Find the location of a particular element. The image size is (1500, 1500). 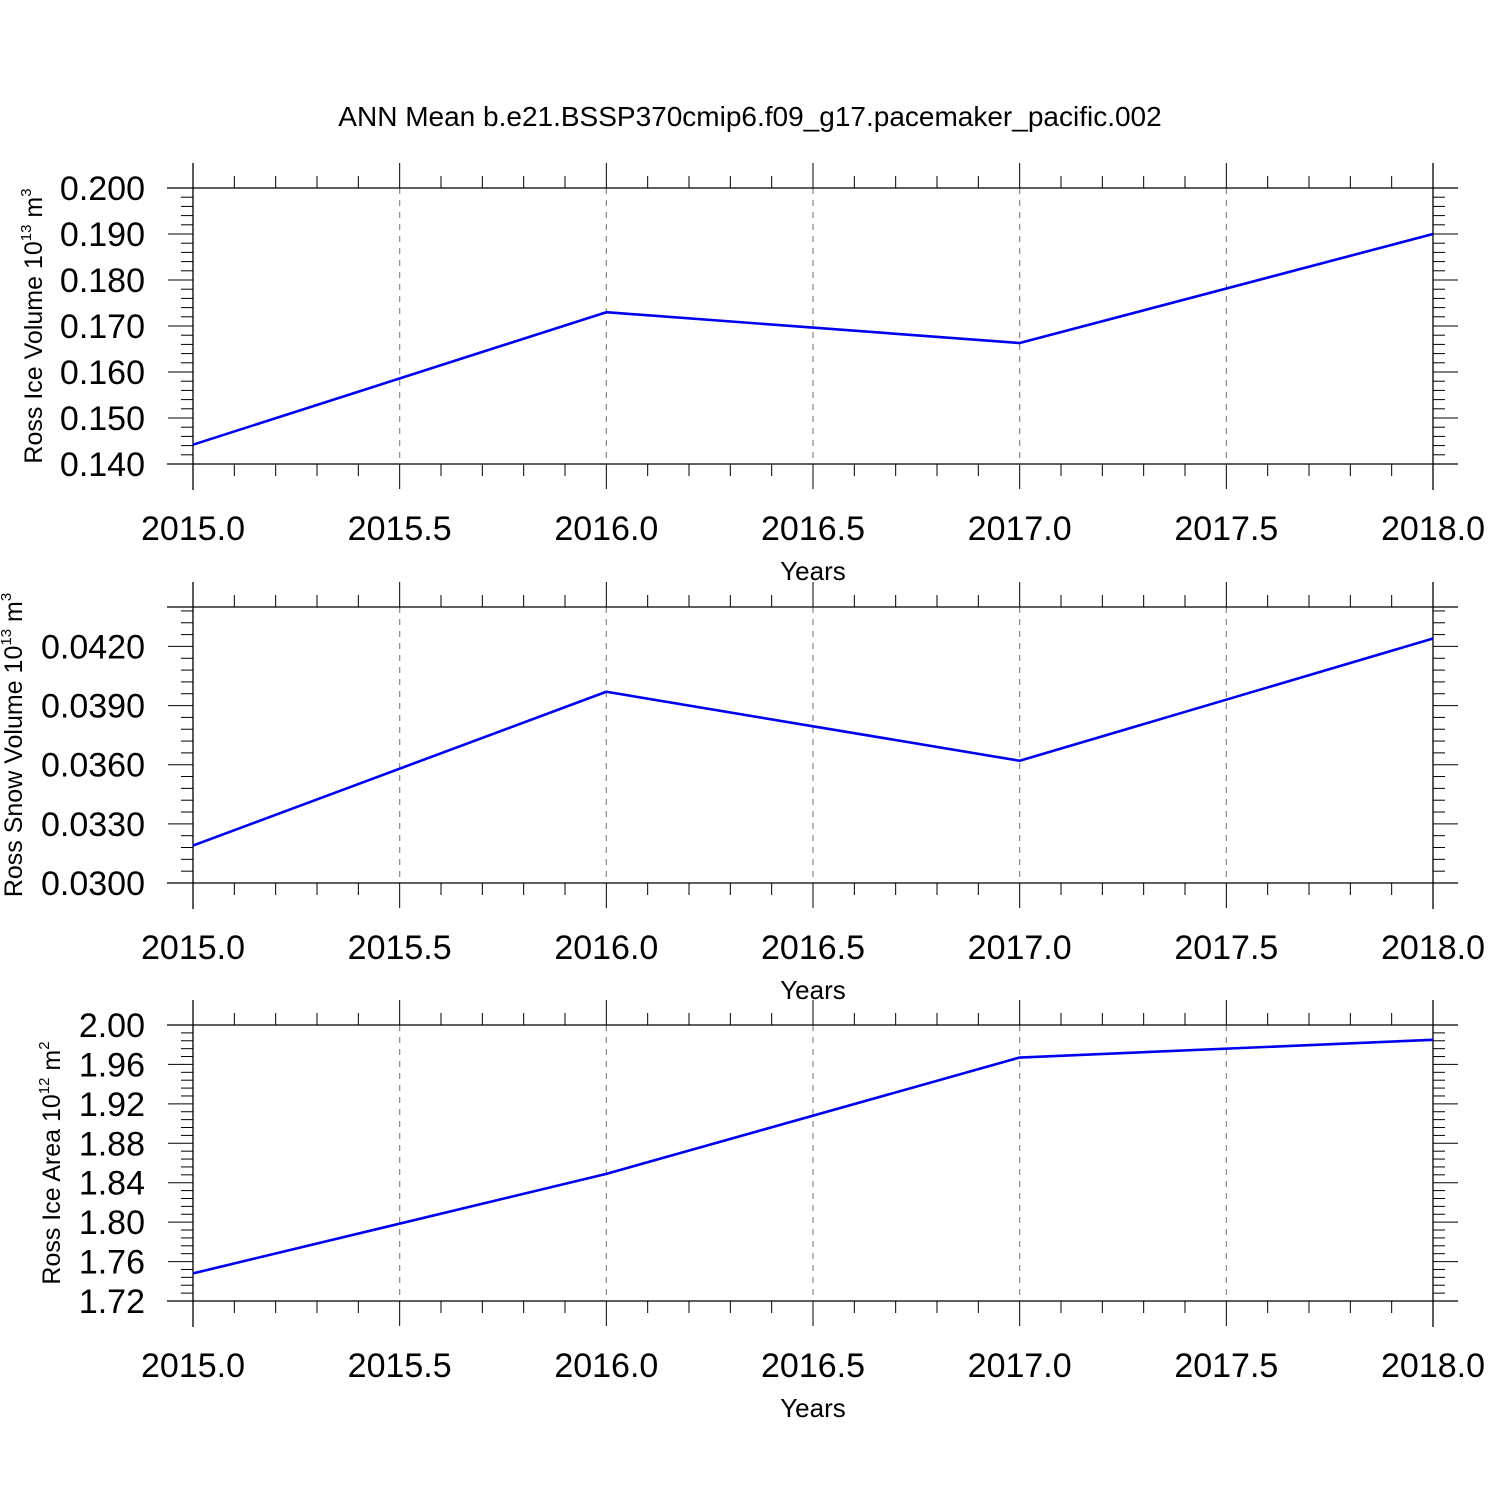

y-tick-label: 0.170 is located at coordinates (102, 327).